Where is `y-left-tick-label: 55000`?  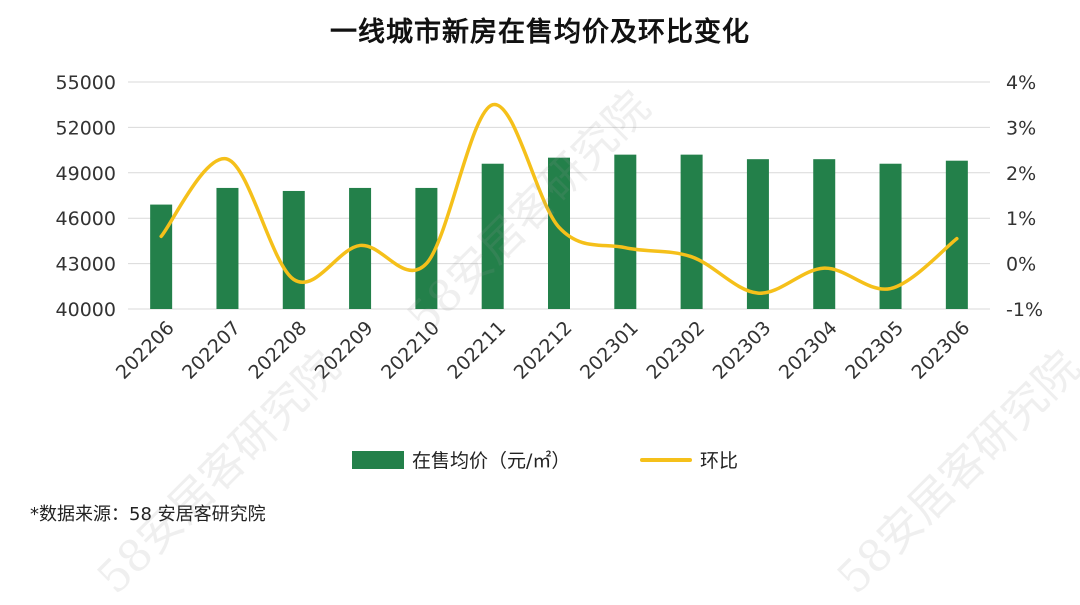
y-left-tick-label: 55000 is located at coordinates (86, 83).